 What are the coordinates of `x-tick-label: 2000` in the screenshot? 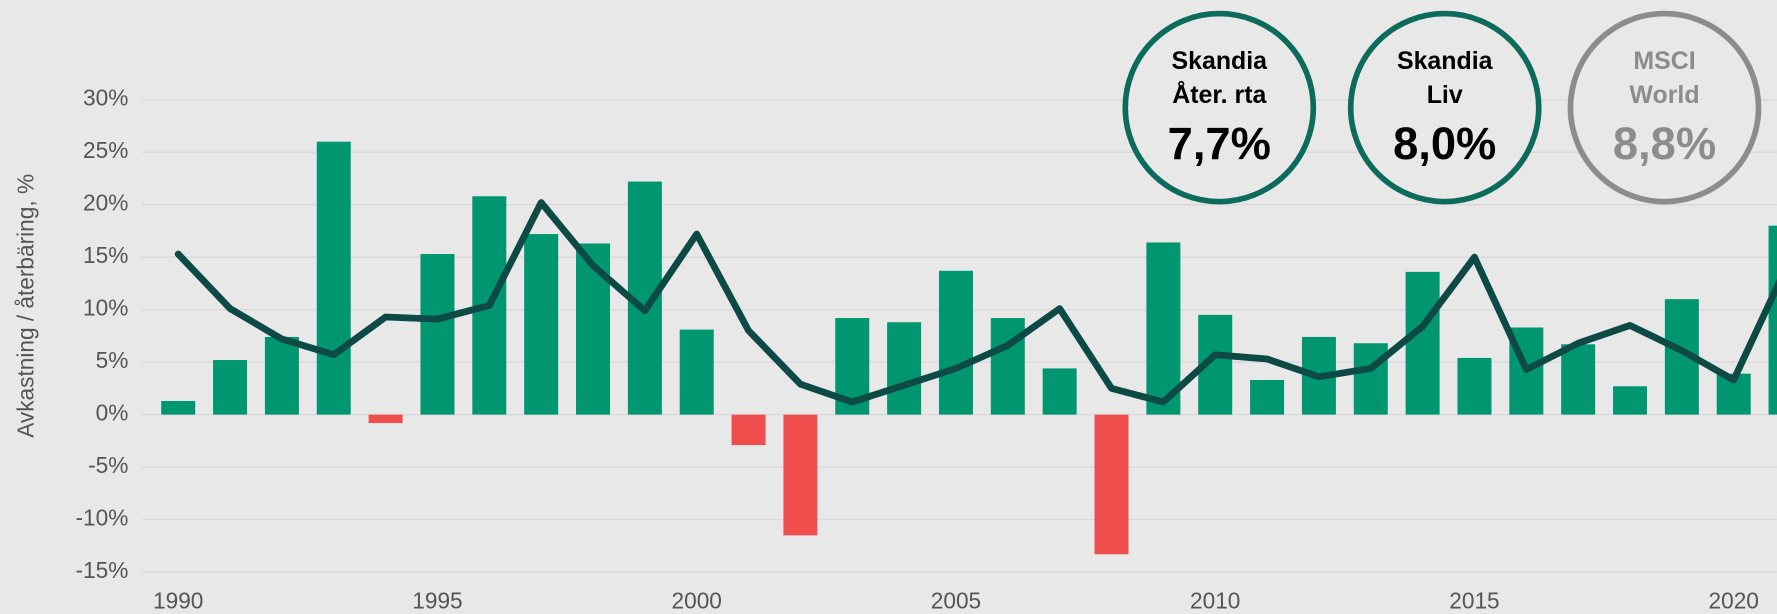 It's located at (697, 601).